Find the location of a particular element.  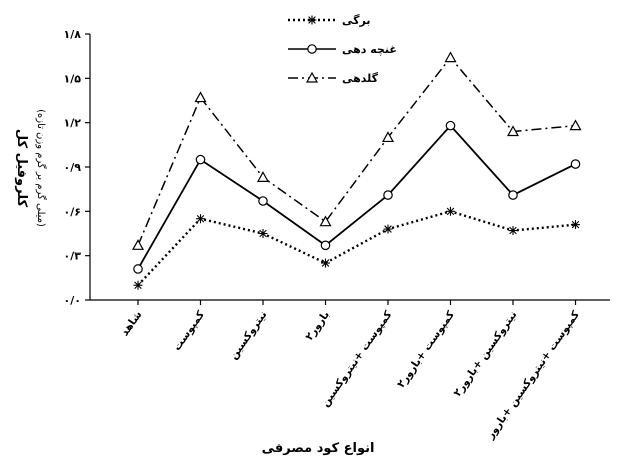

legend: برگی غنچه دهی گلدهی is located at coordinates (342, 49).